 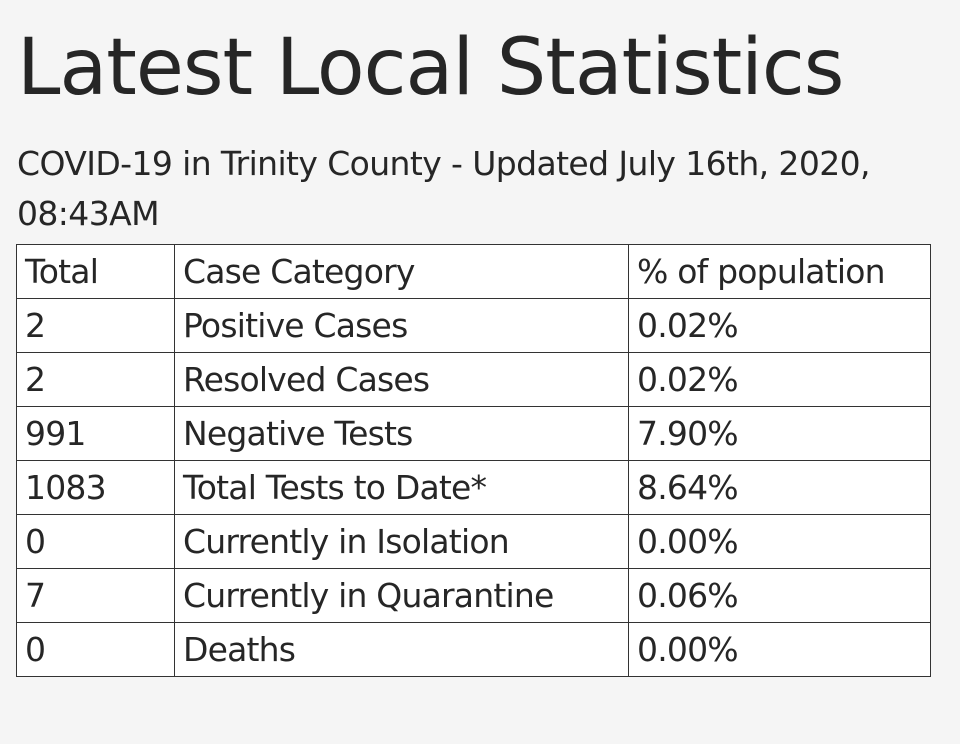 I want to click on cell-percent: 8.64%, so click(x=779, y=487).